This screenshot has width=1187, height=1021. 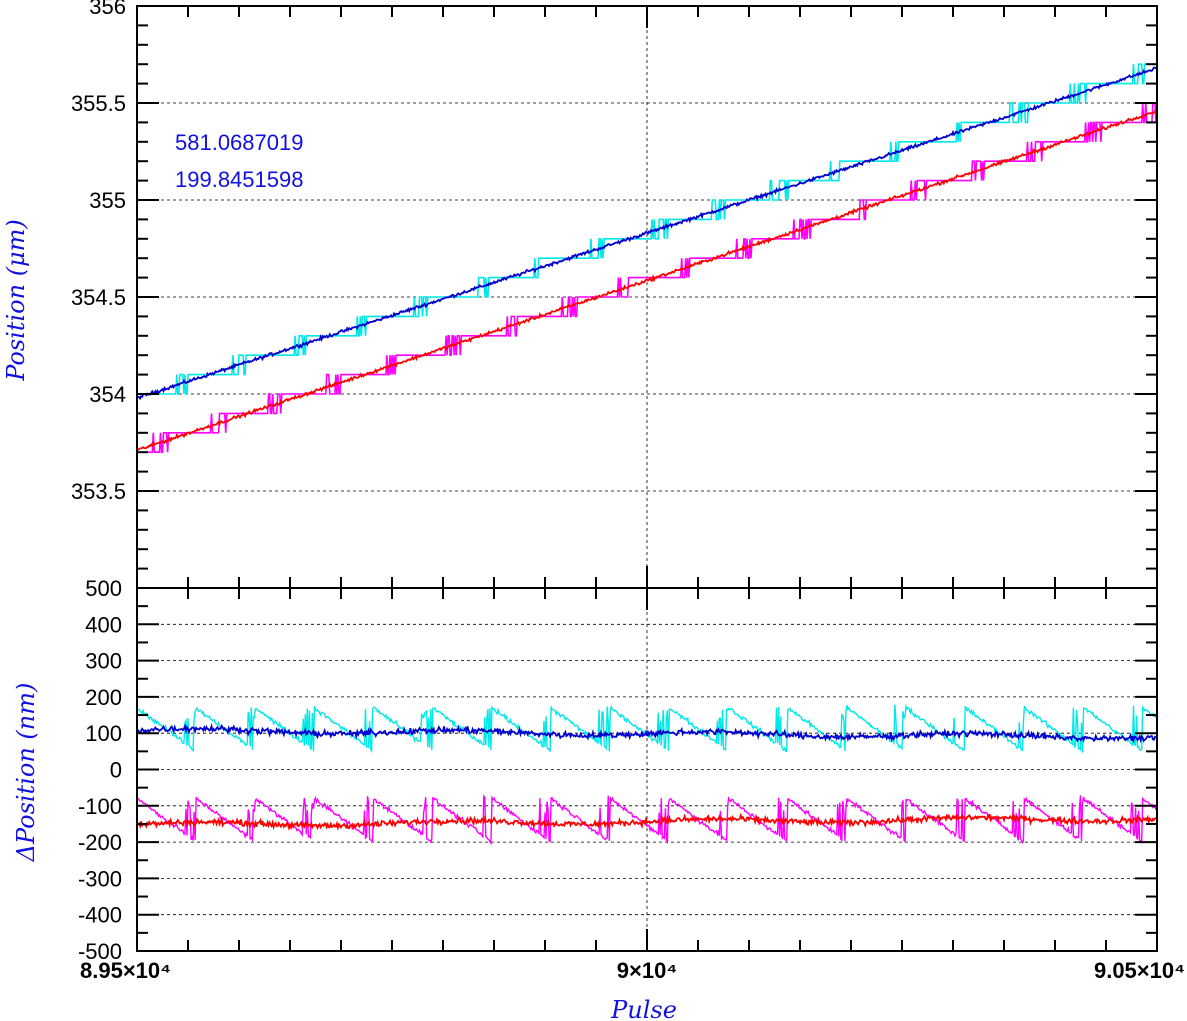 I want to click on top-y-tick-label: 354, so click(x=107, y=394).